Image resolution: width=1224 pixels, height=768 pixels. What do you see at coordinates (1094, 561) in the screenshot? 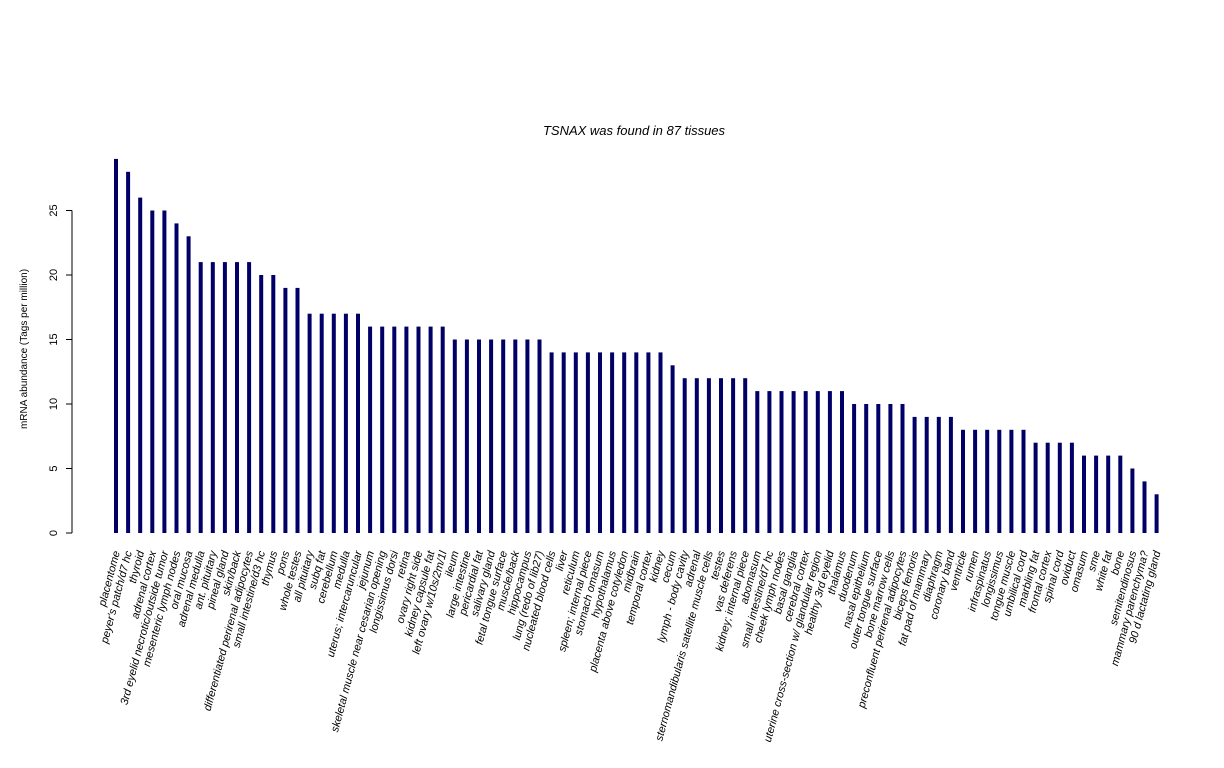
I see `x-tick-label: sme` at bounding box center [1094, 561].